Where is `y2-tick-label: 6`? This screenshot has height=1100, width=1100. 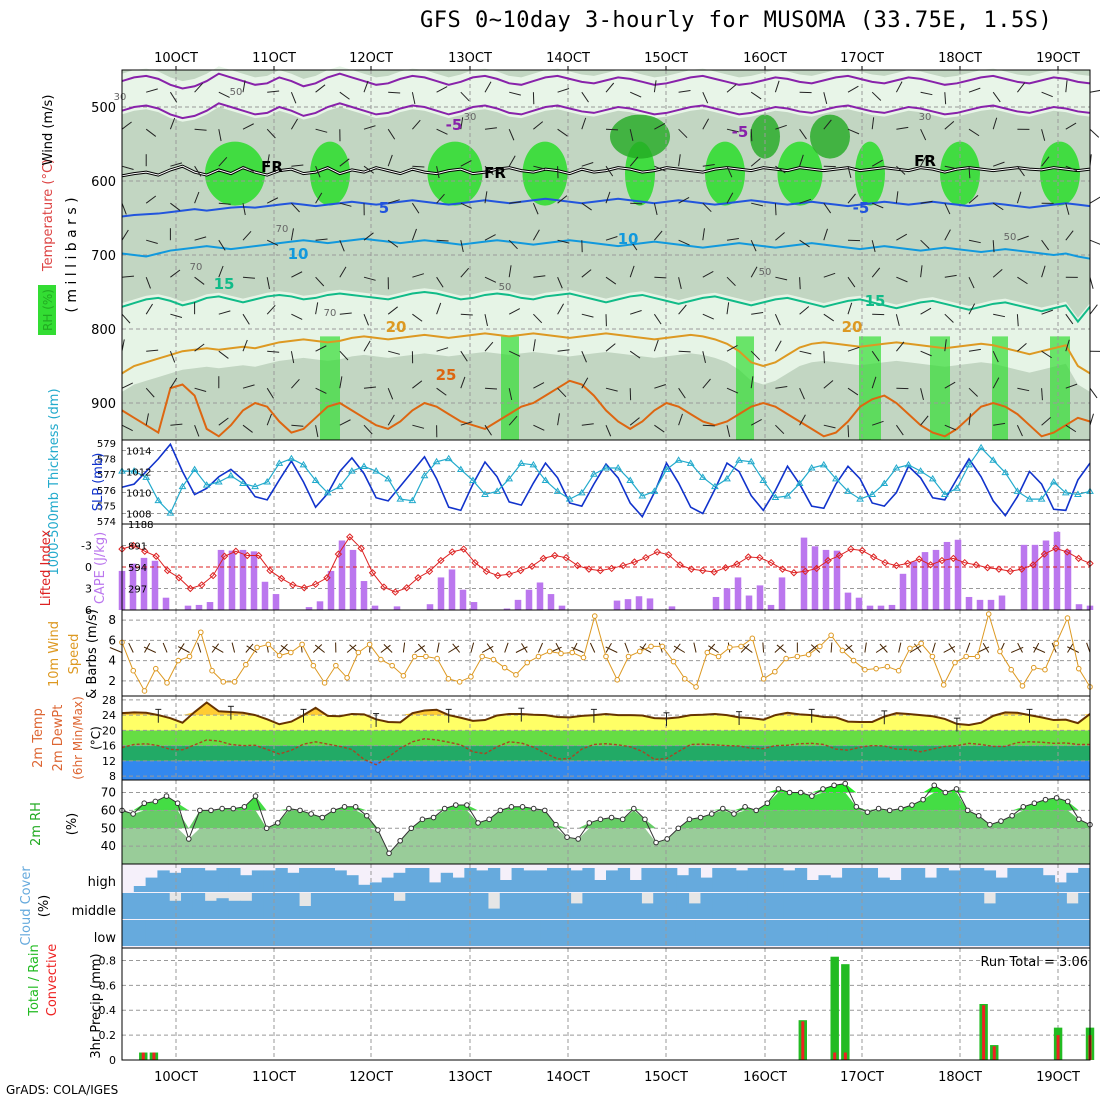 y2-tick-label: 6 is located at coordinates (88, 610).